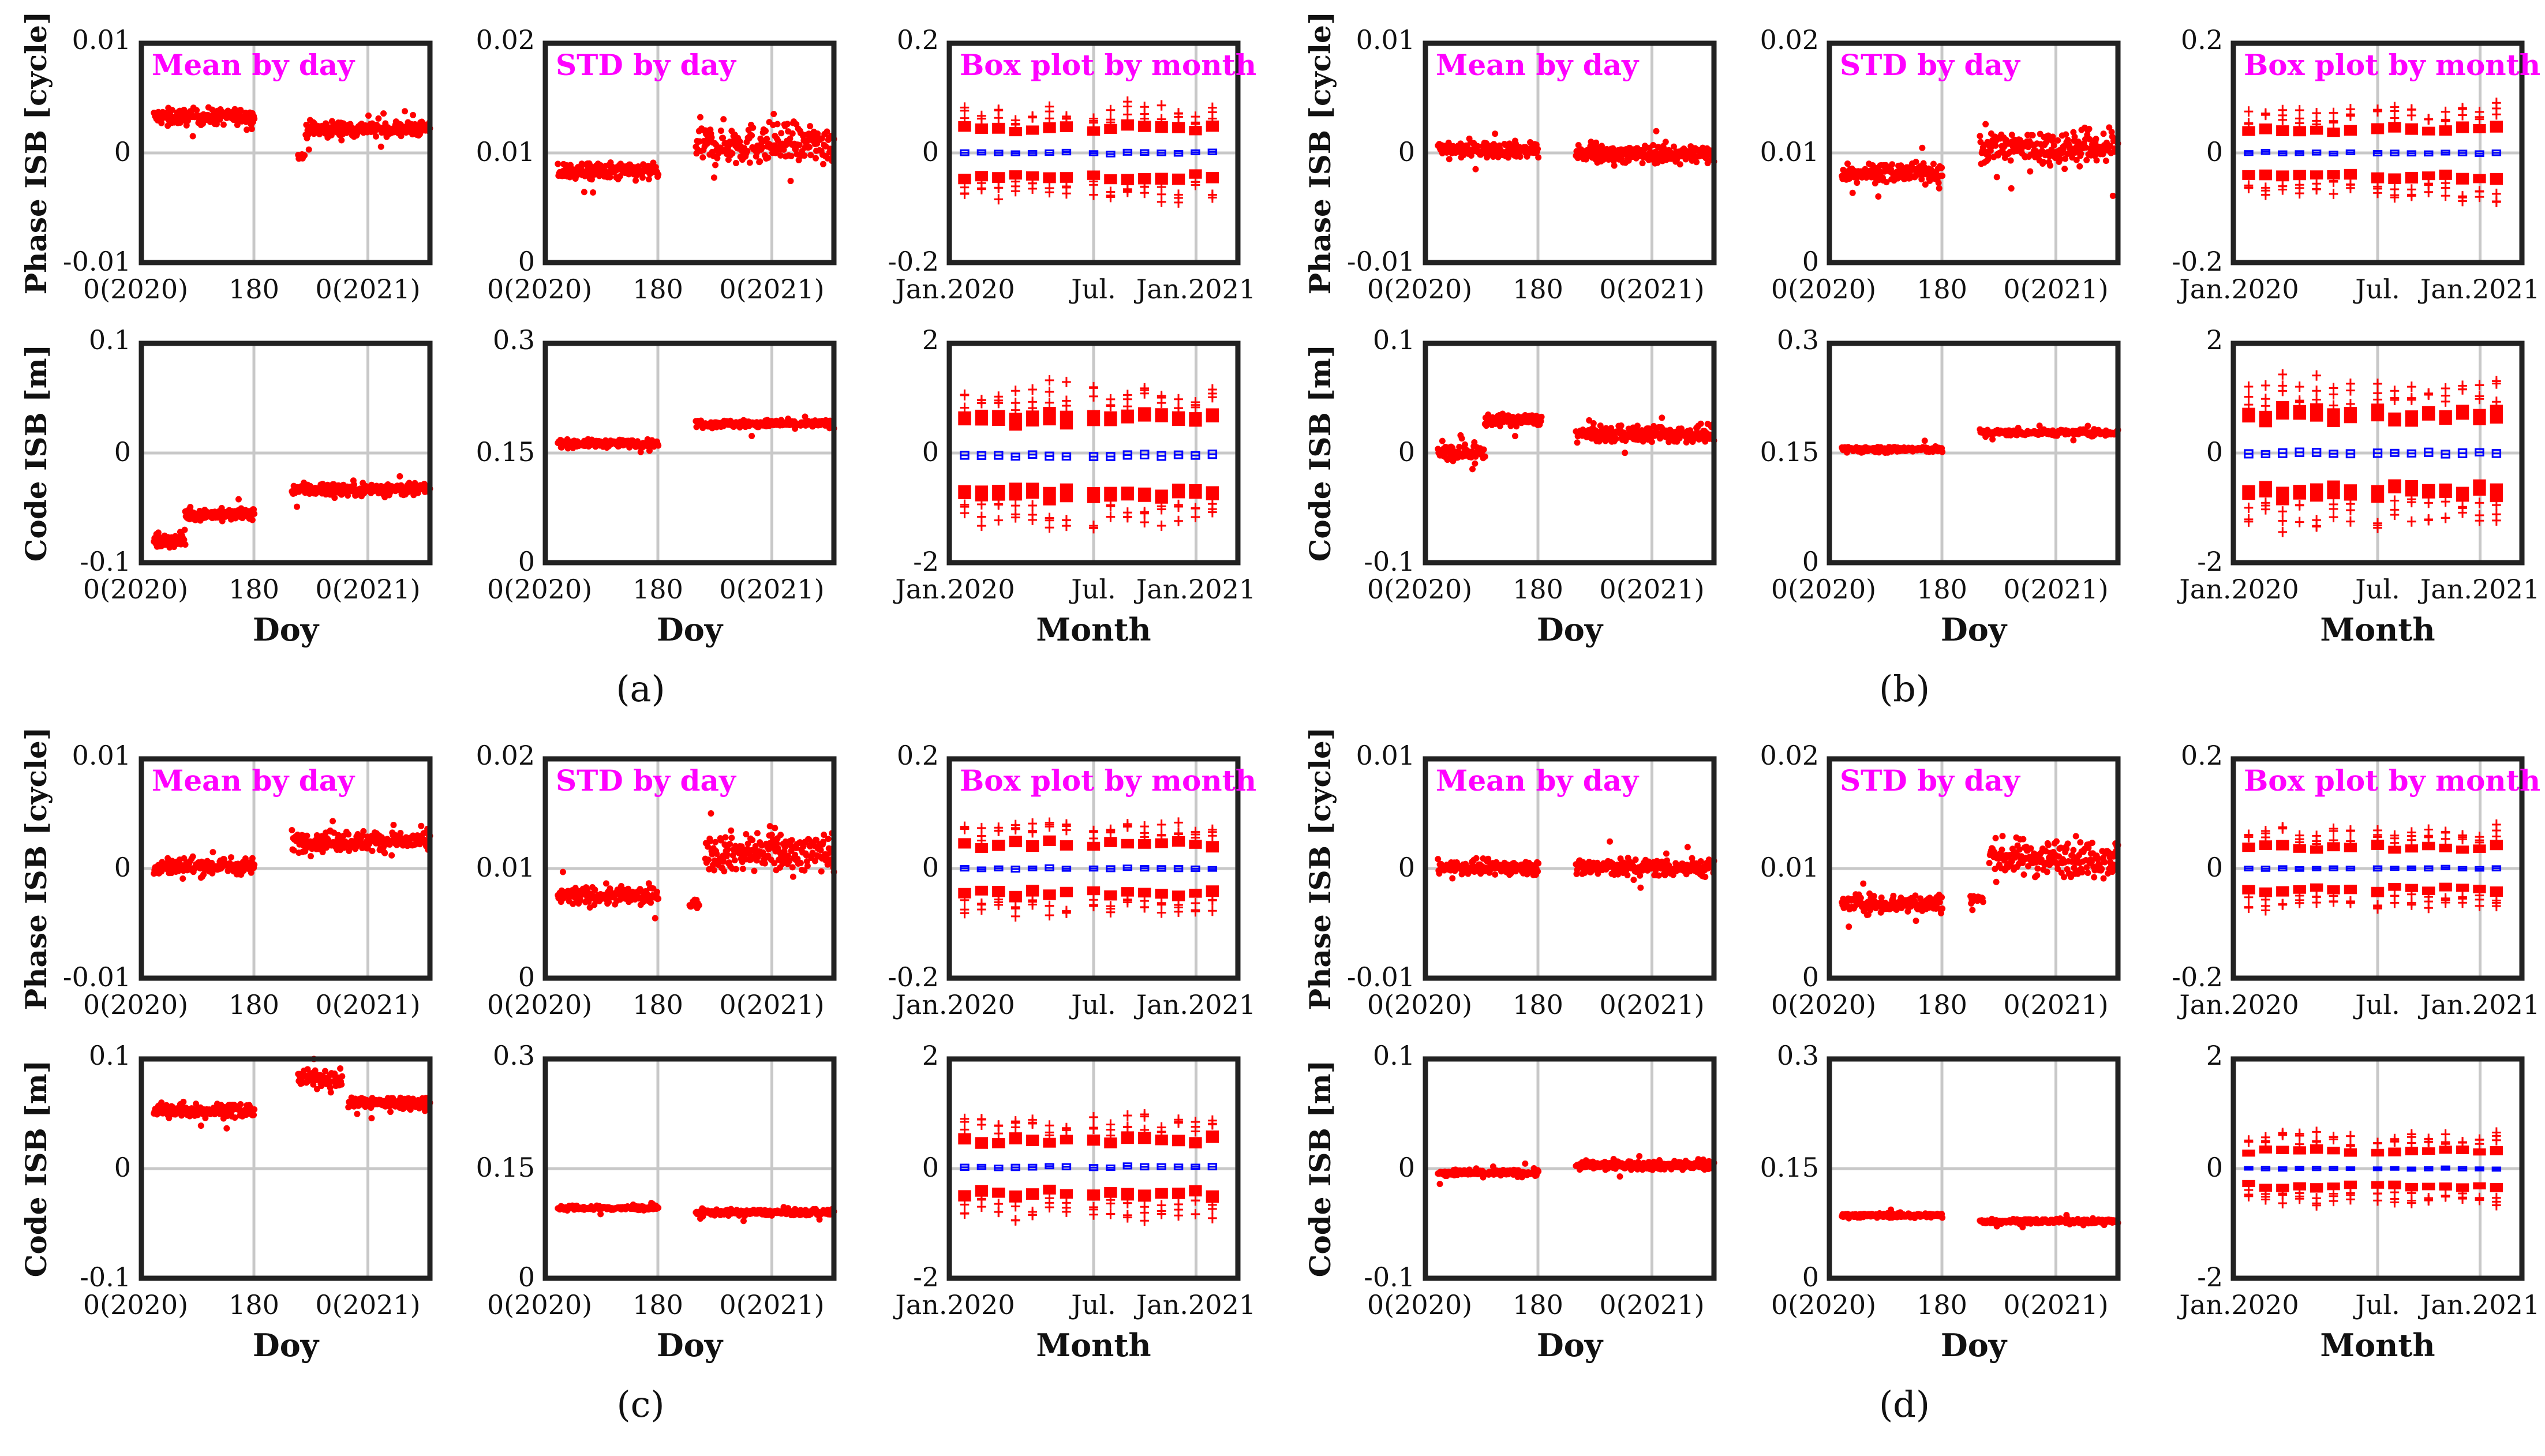 The image size is (2545, 1456). I want to click on axes-frame, so click(689, 153).